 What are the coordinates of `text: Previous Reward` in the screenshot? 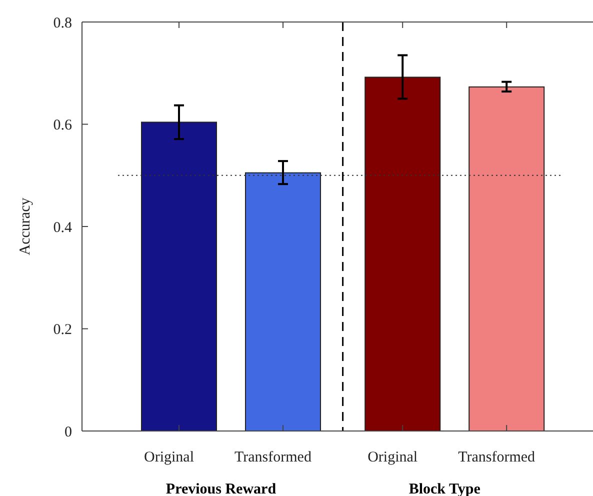 It's located at (221, 488).